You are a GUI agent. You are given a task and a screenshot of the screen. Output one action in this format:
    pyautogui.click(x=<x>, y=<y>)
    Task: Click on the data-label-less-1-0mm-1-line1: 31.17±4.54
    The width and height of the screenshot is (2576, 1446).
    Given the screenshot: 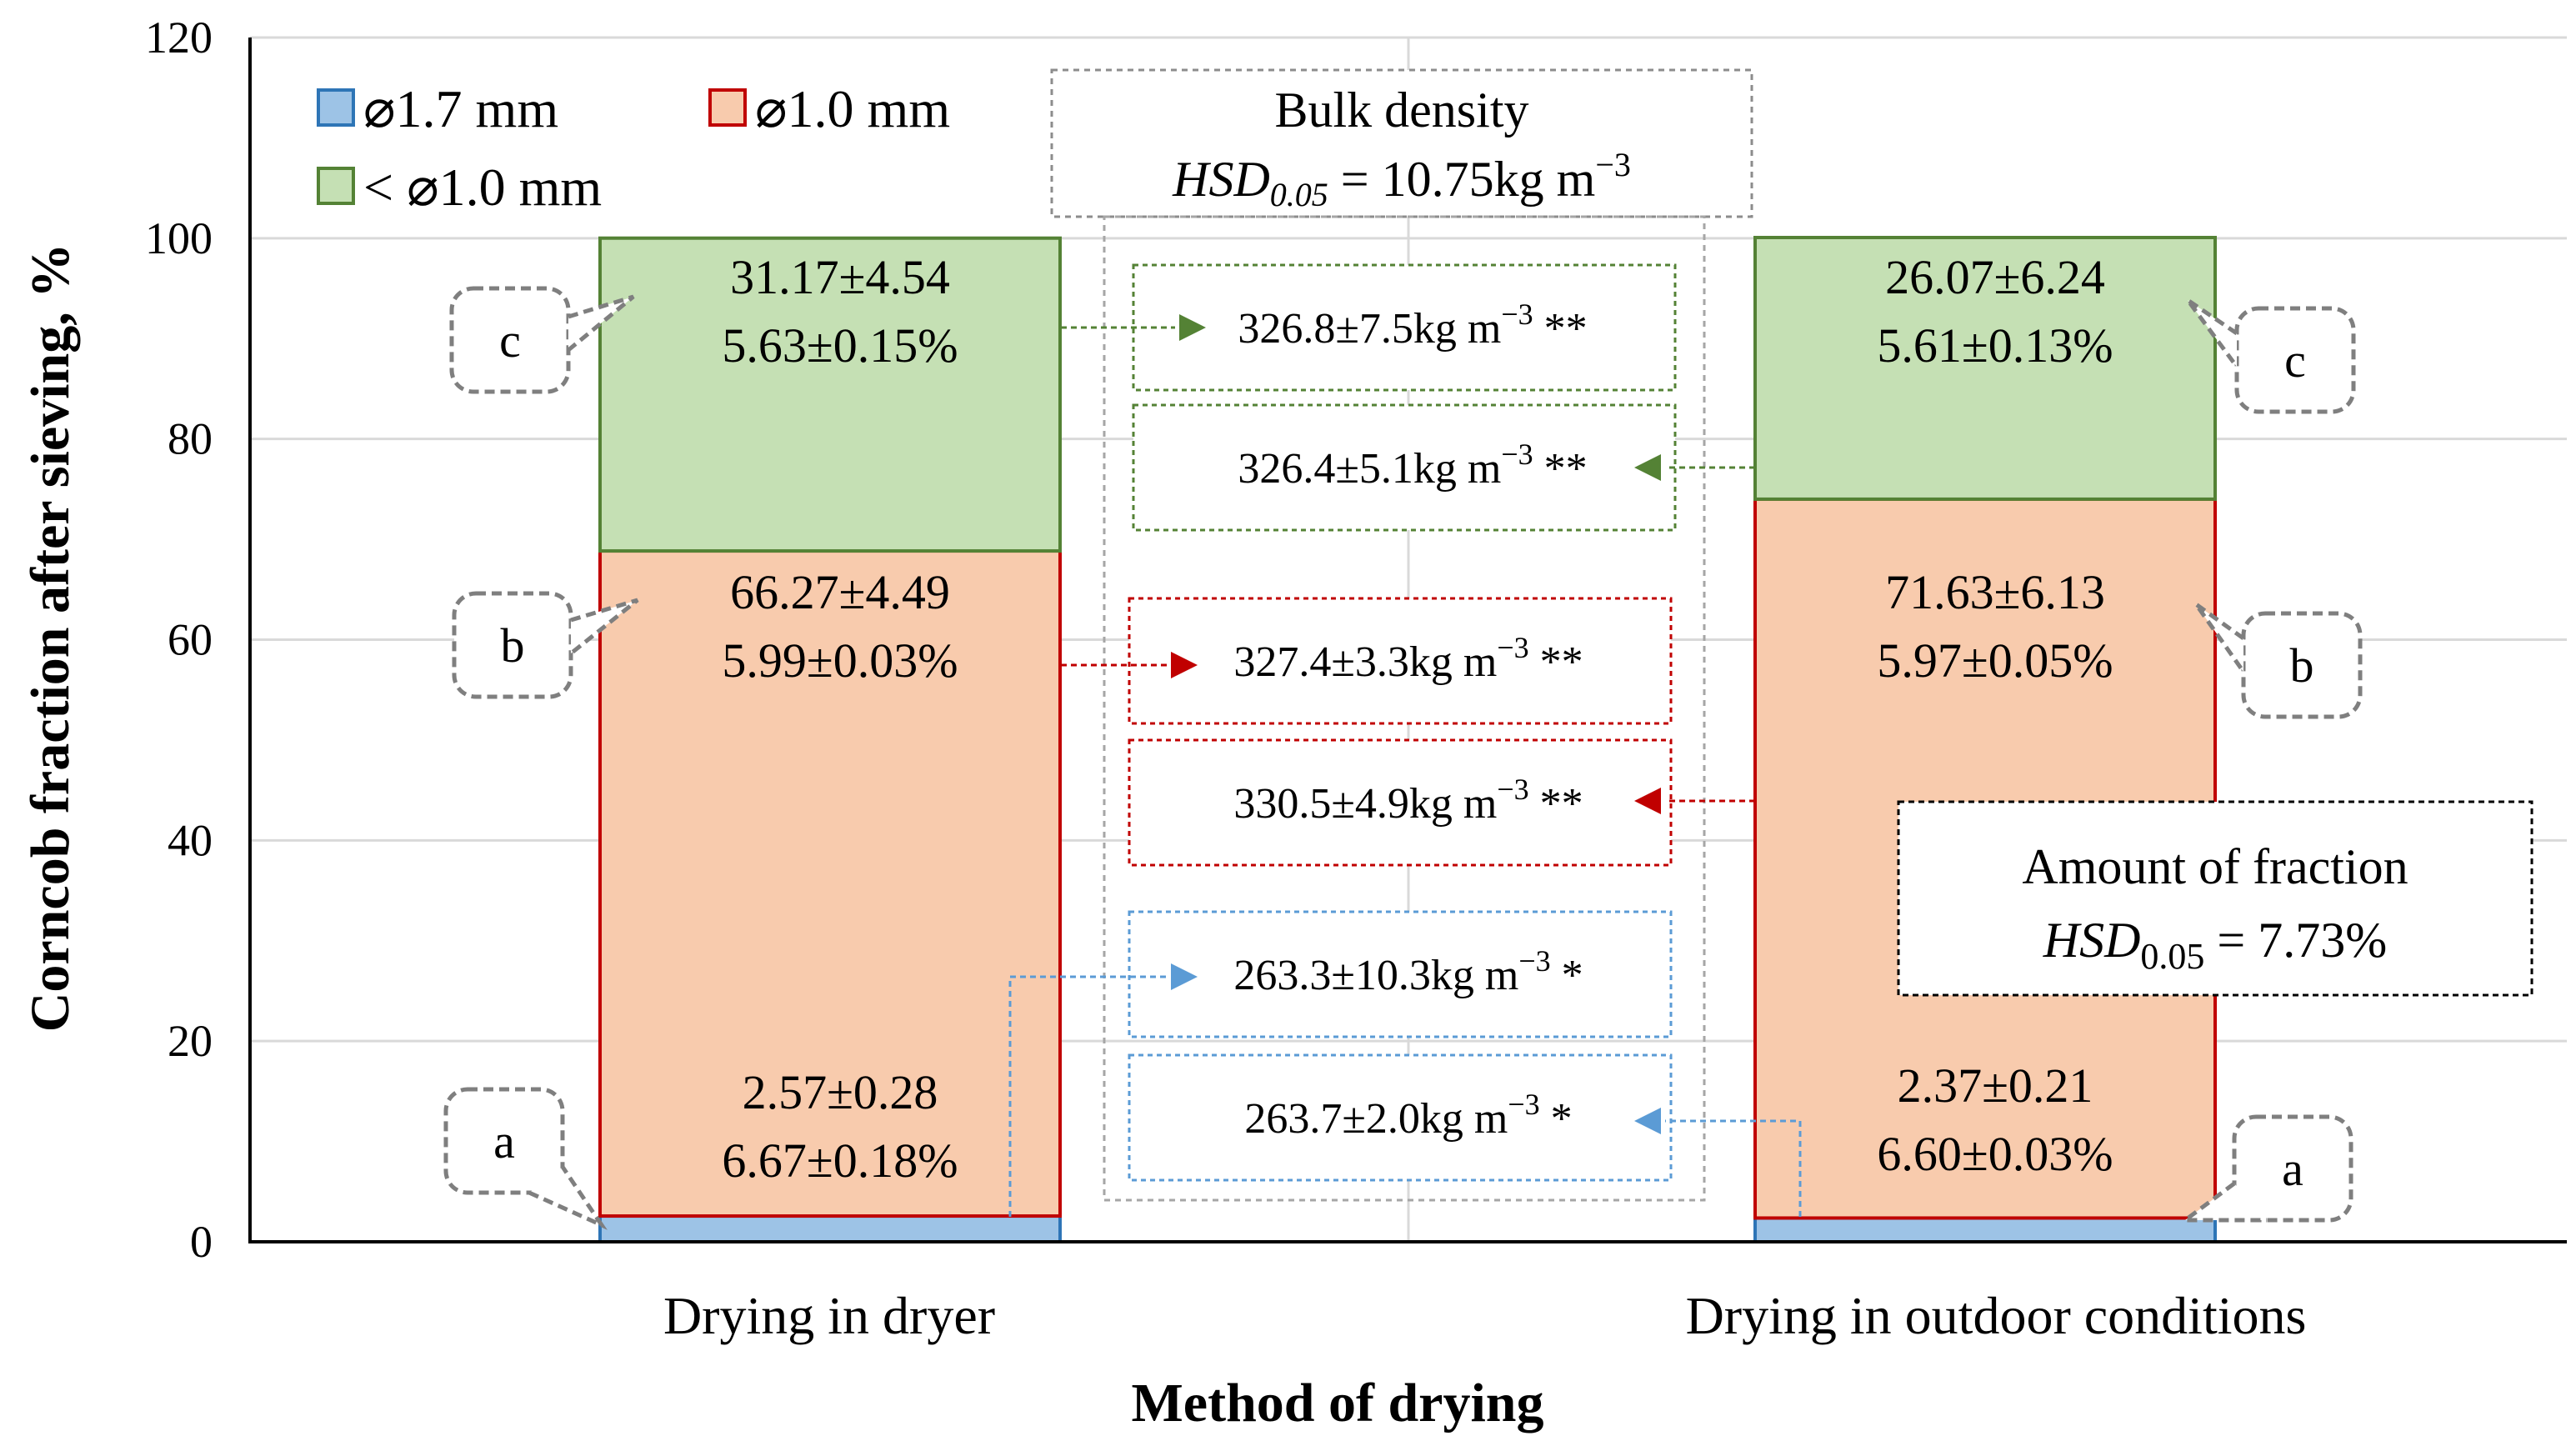 What is the action you would take?
    pyautogui.click(x=840, y=277)
    